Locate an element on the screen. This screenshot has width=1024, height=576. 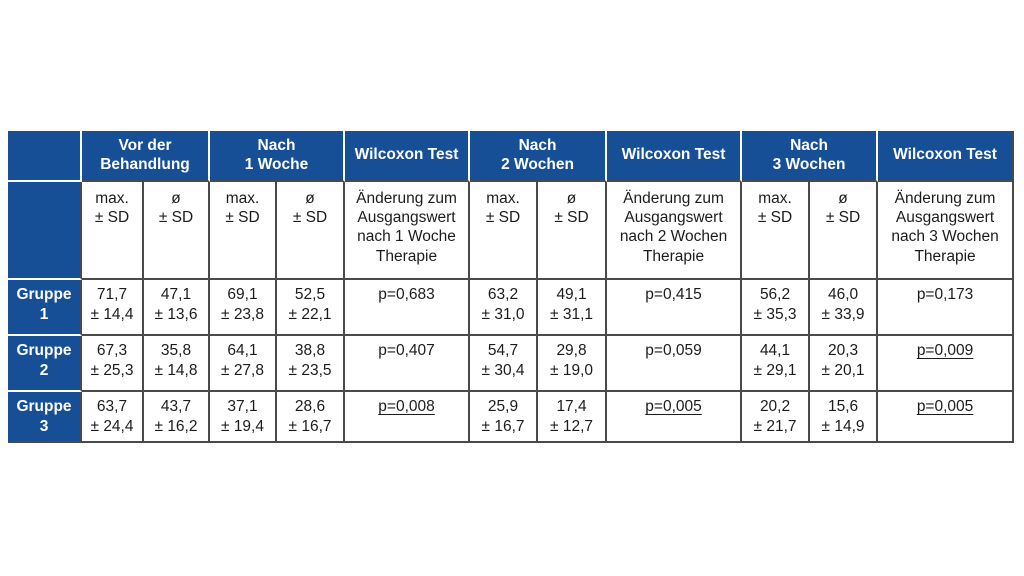
p-value: p=0,173 is located at coordinates (945, 294).